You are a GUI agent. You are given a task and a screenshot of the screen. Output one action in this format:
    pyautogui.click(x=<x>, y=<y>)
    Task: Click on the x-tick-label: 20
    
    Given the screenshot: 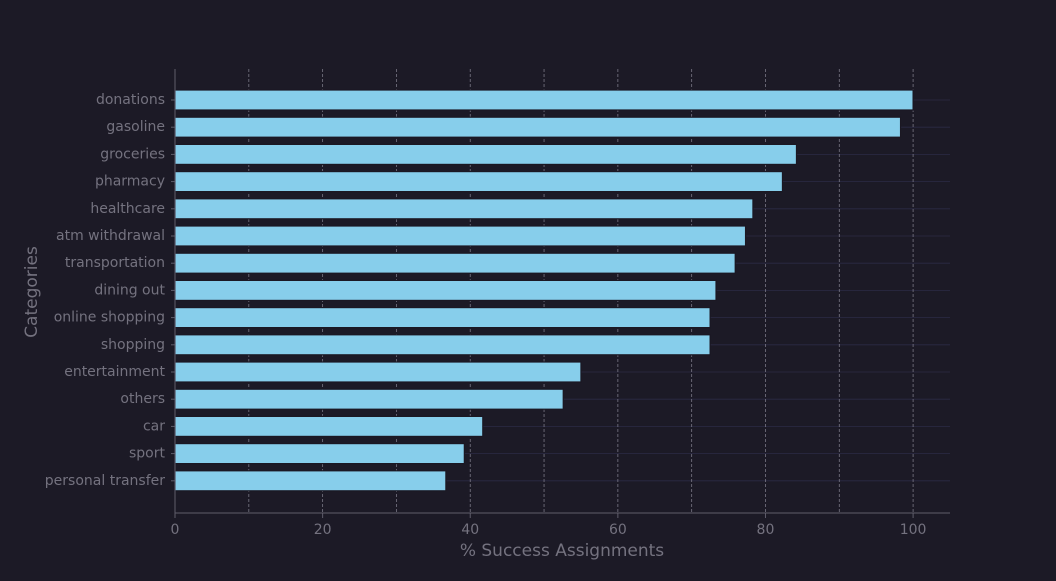 What is the action you would take?
    pyautogui.click(x=323, y=530)
    